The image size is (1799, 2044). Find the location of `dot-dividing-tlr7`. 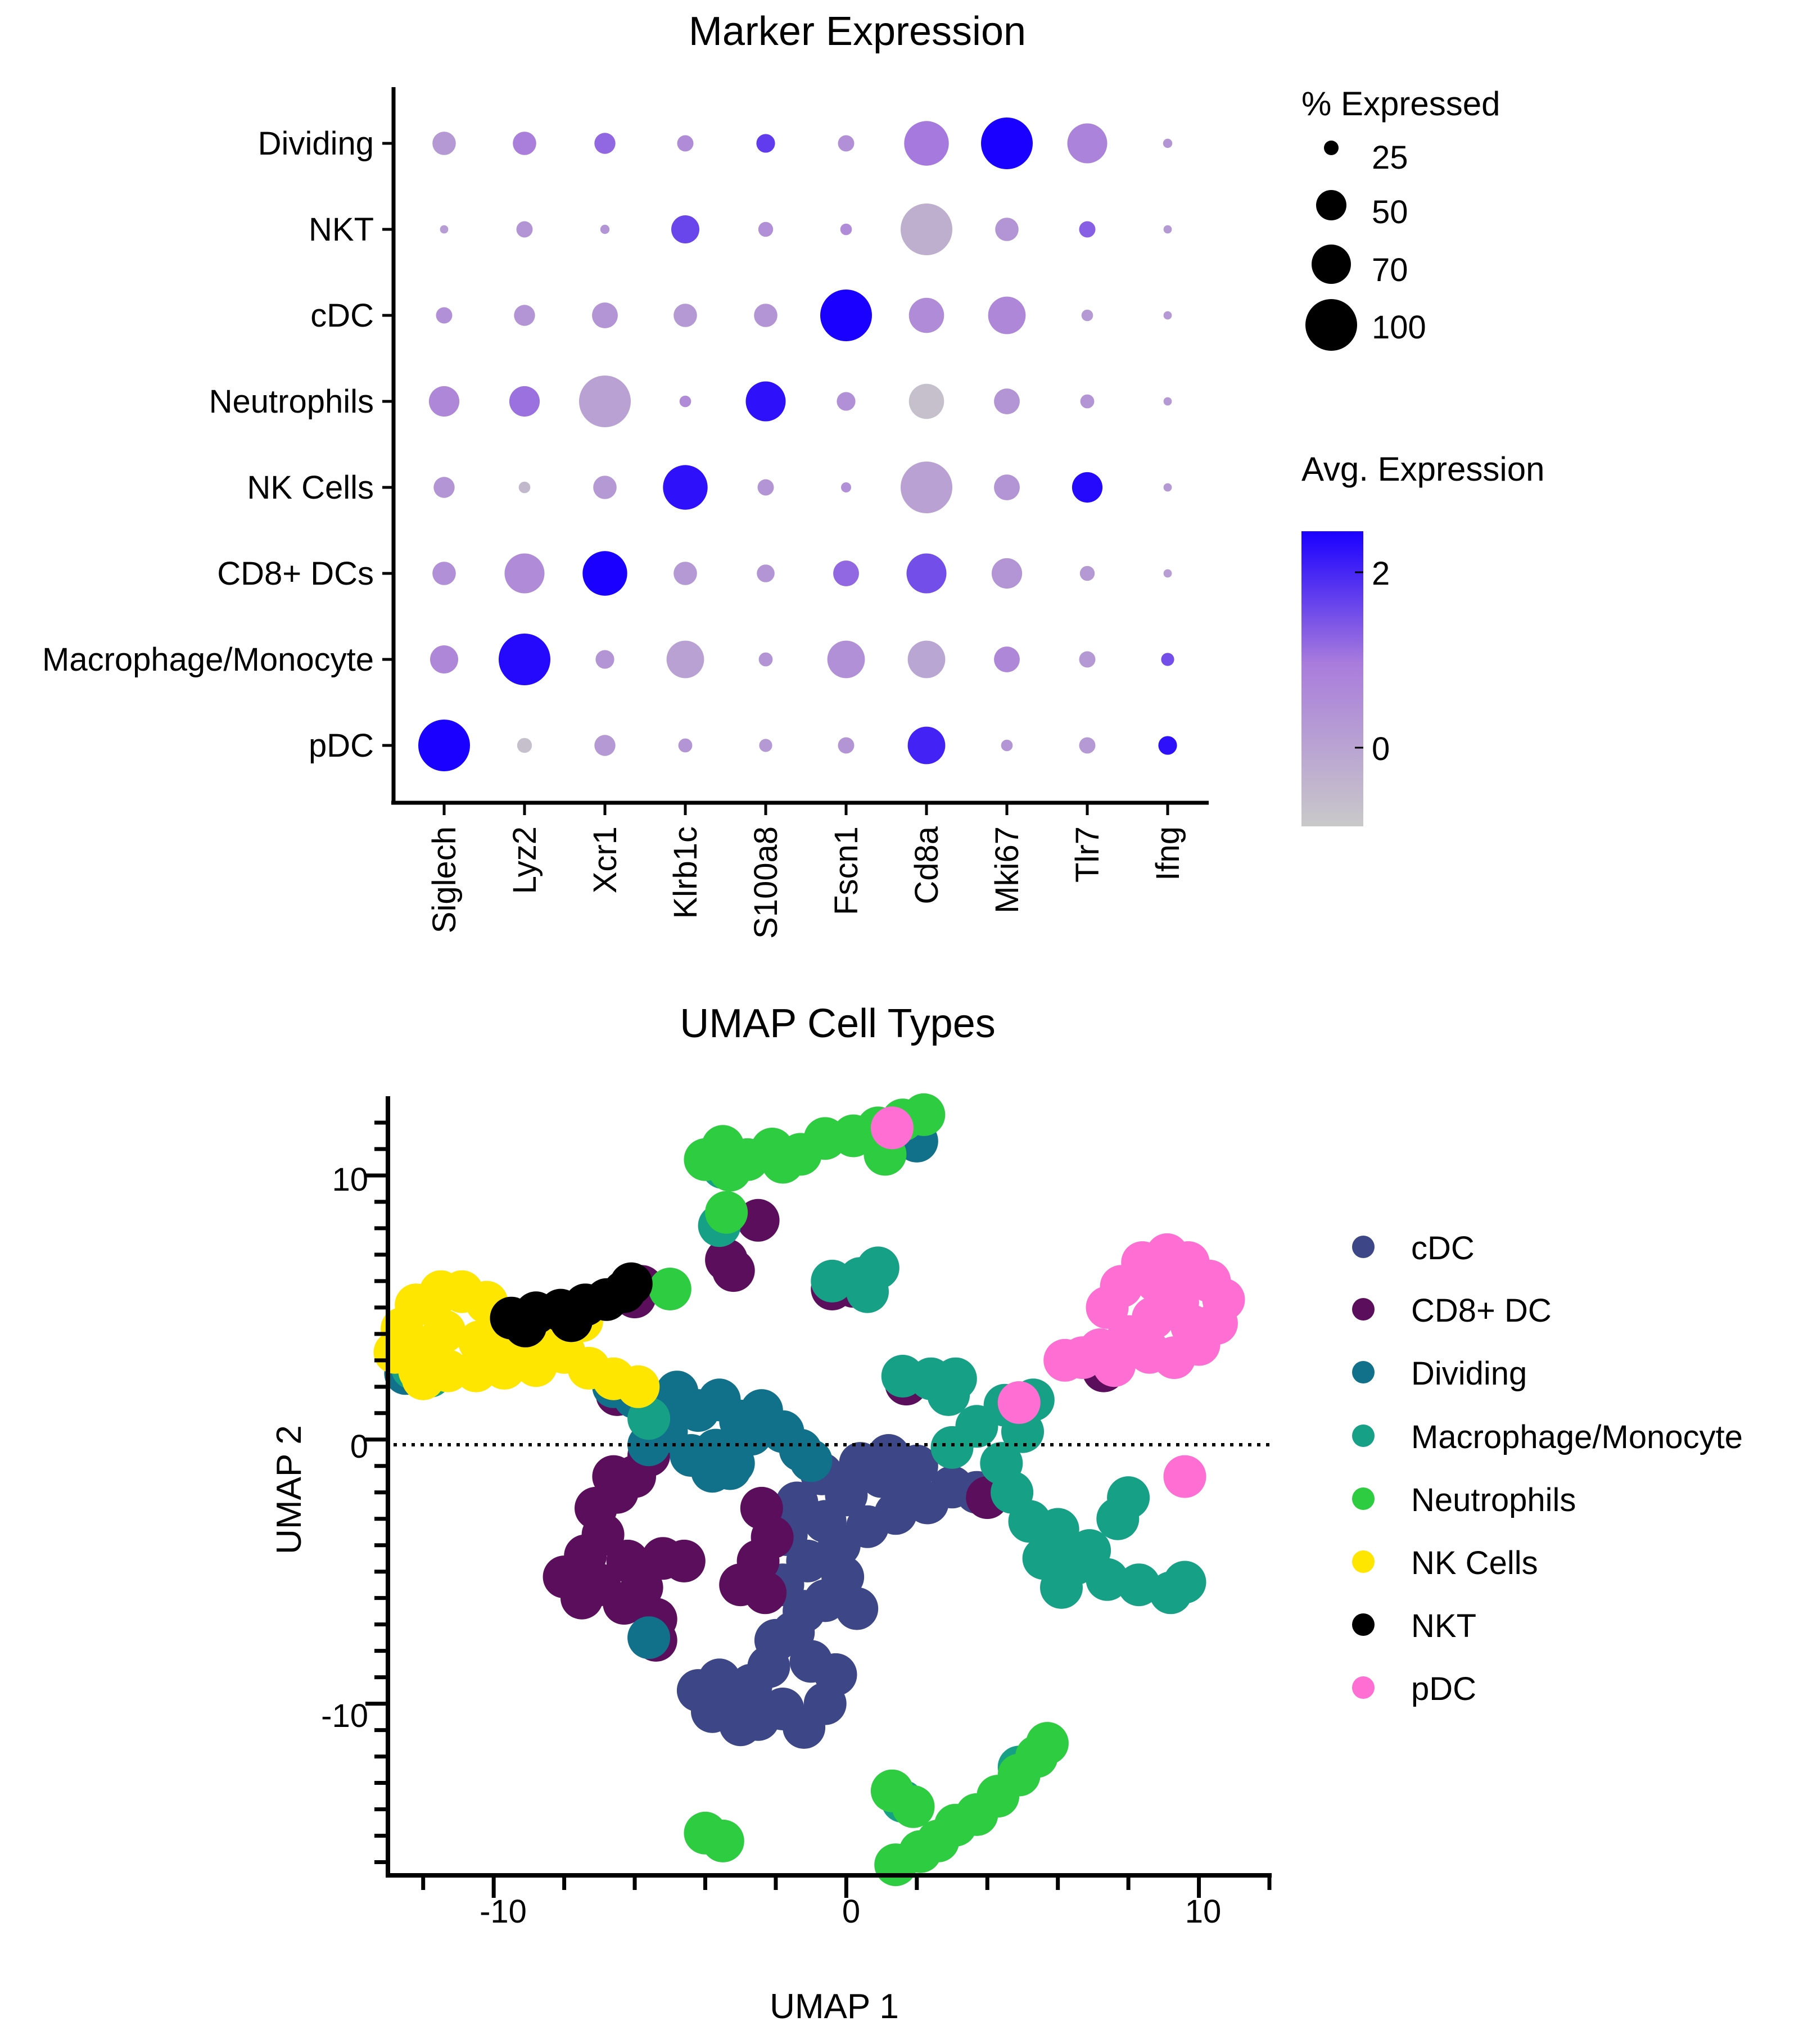

dot-dividing-tlr7 is located at coordinates (1087, 143).